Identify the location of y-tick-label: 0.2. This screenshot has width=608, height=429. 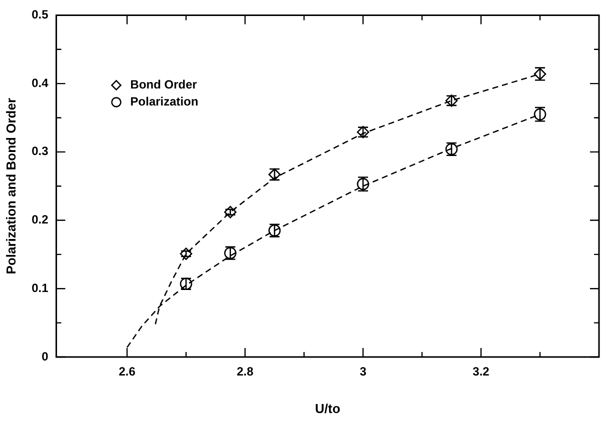
(40, 219).